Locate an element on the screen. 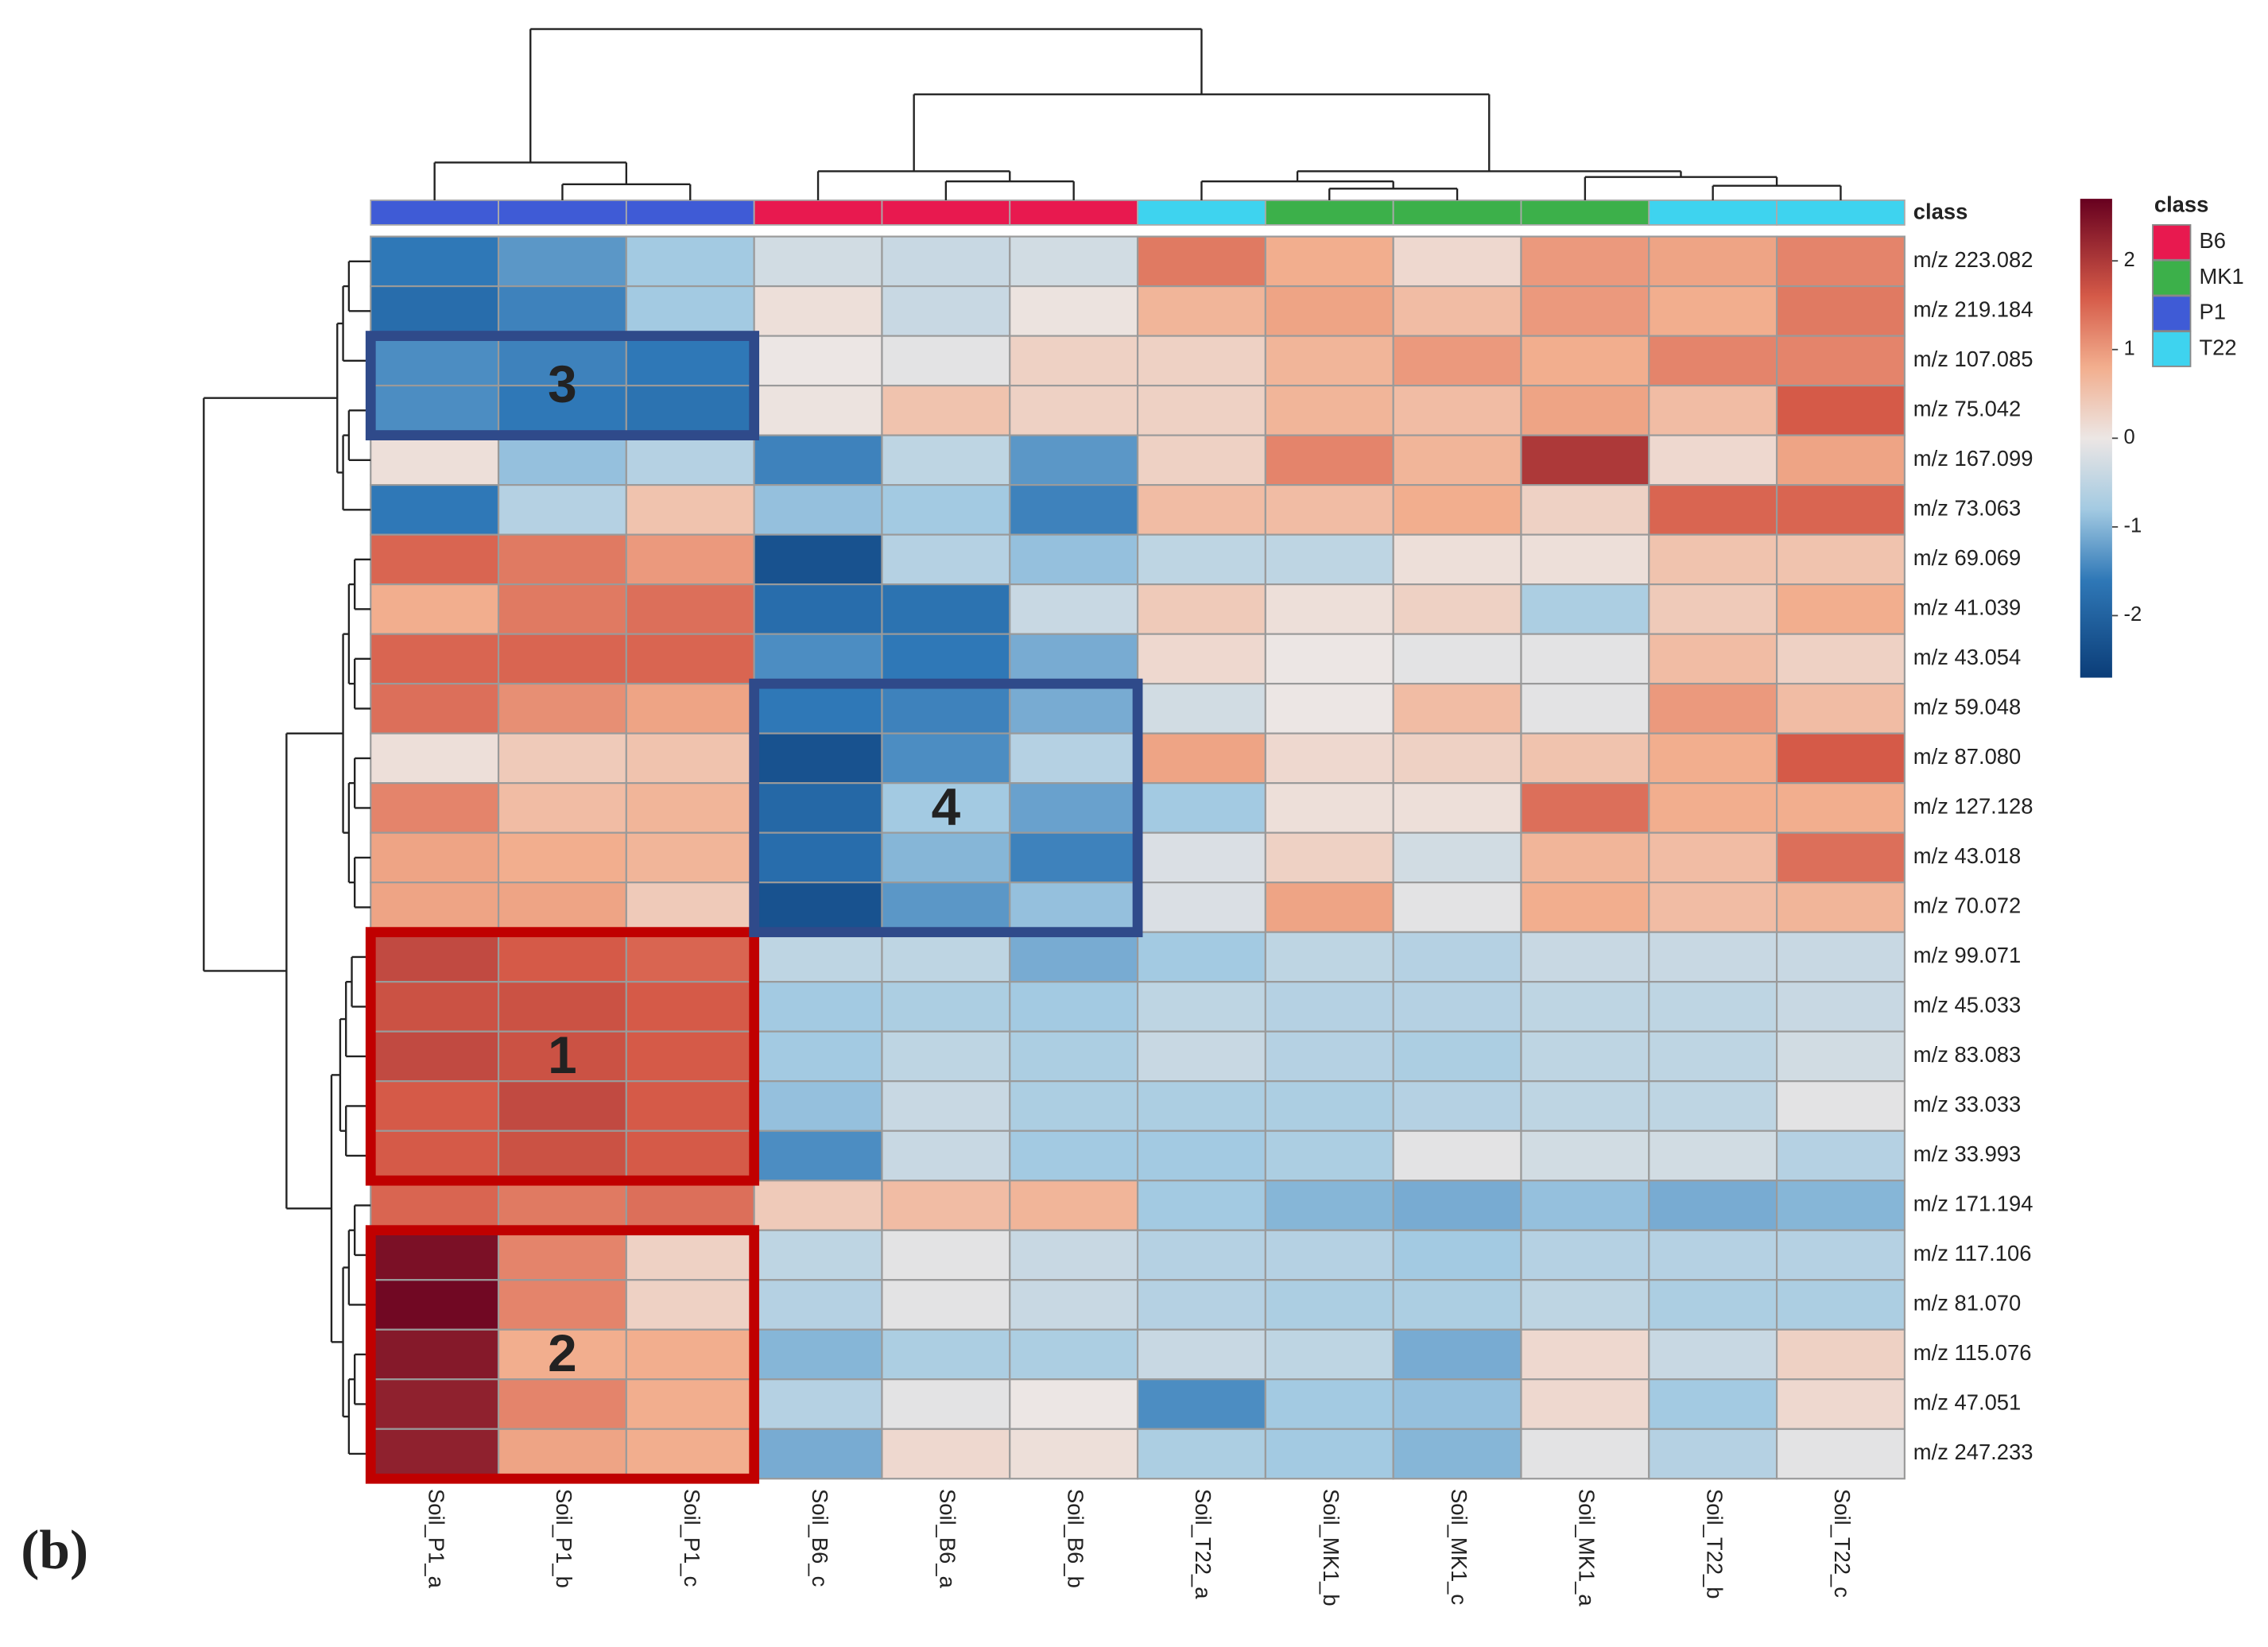 The image size is (2268, 1647). column-label: Soil_MK1_c is located at coordinates (1459, 1547).